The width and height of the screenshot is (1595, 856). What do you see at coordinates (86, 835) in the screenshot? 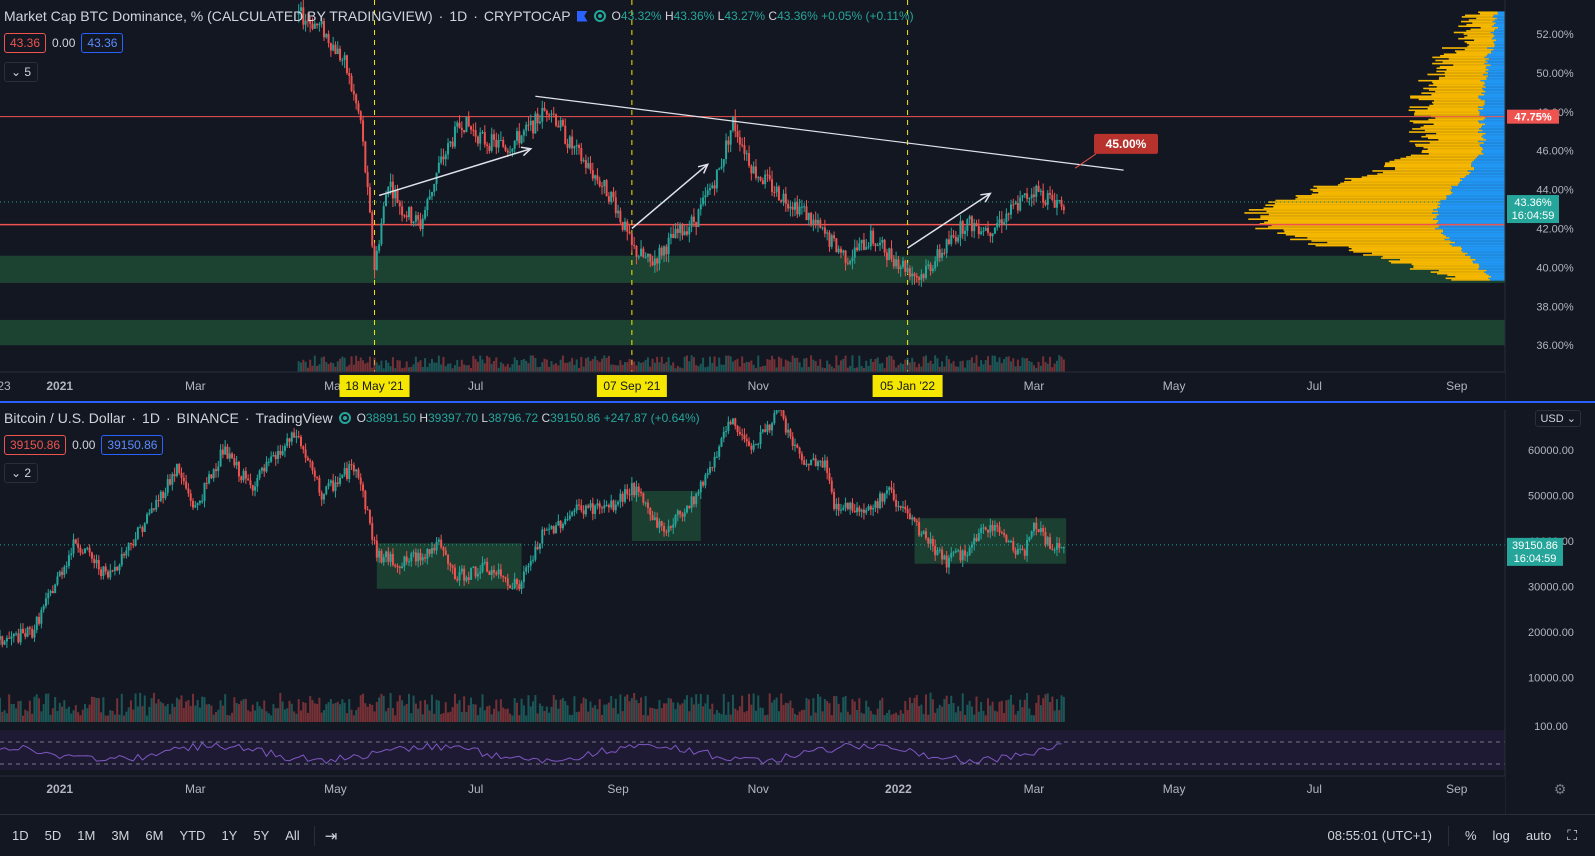
I see `timeframe-1m: 1M` at bounding box center [86, 835].